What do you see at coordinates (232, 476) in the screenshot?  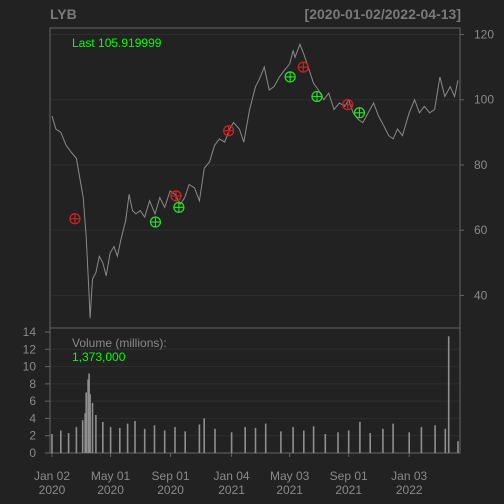 I see `date-tick-label: Jan 04` at bounding box center [232, 476].